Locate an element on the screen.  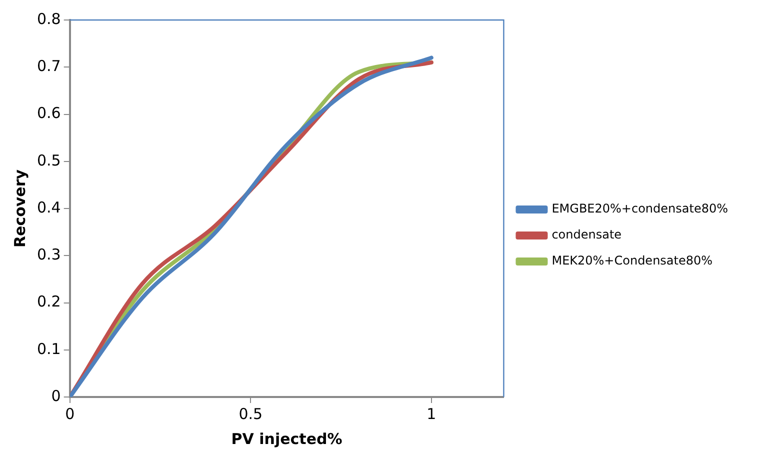
y-tick-label: 0.5 is located at coordinates (48, 160).